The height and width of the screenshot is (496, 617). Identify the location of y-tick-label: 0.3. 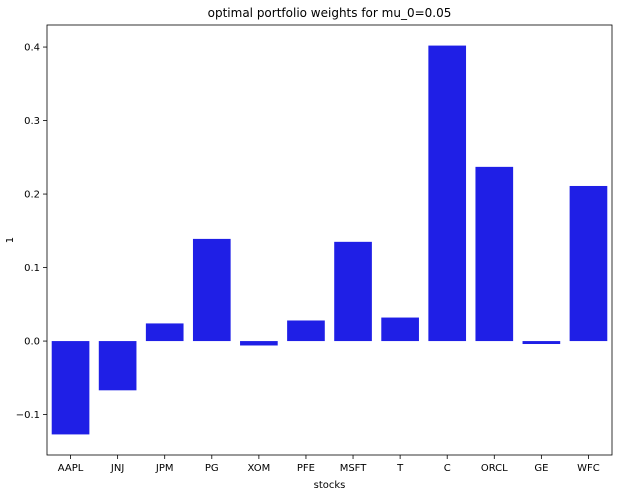
(32, 121).